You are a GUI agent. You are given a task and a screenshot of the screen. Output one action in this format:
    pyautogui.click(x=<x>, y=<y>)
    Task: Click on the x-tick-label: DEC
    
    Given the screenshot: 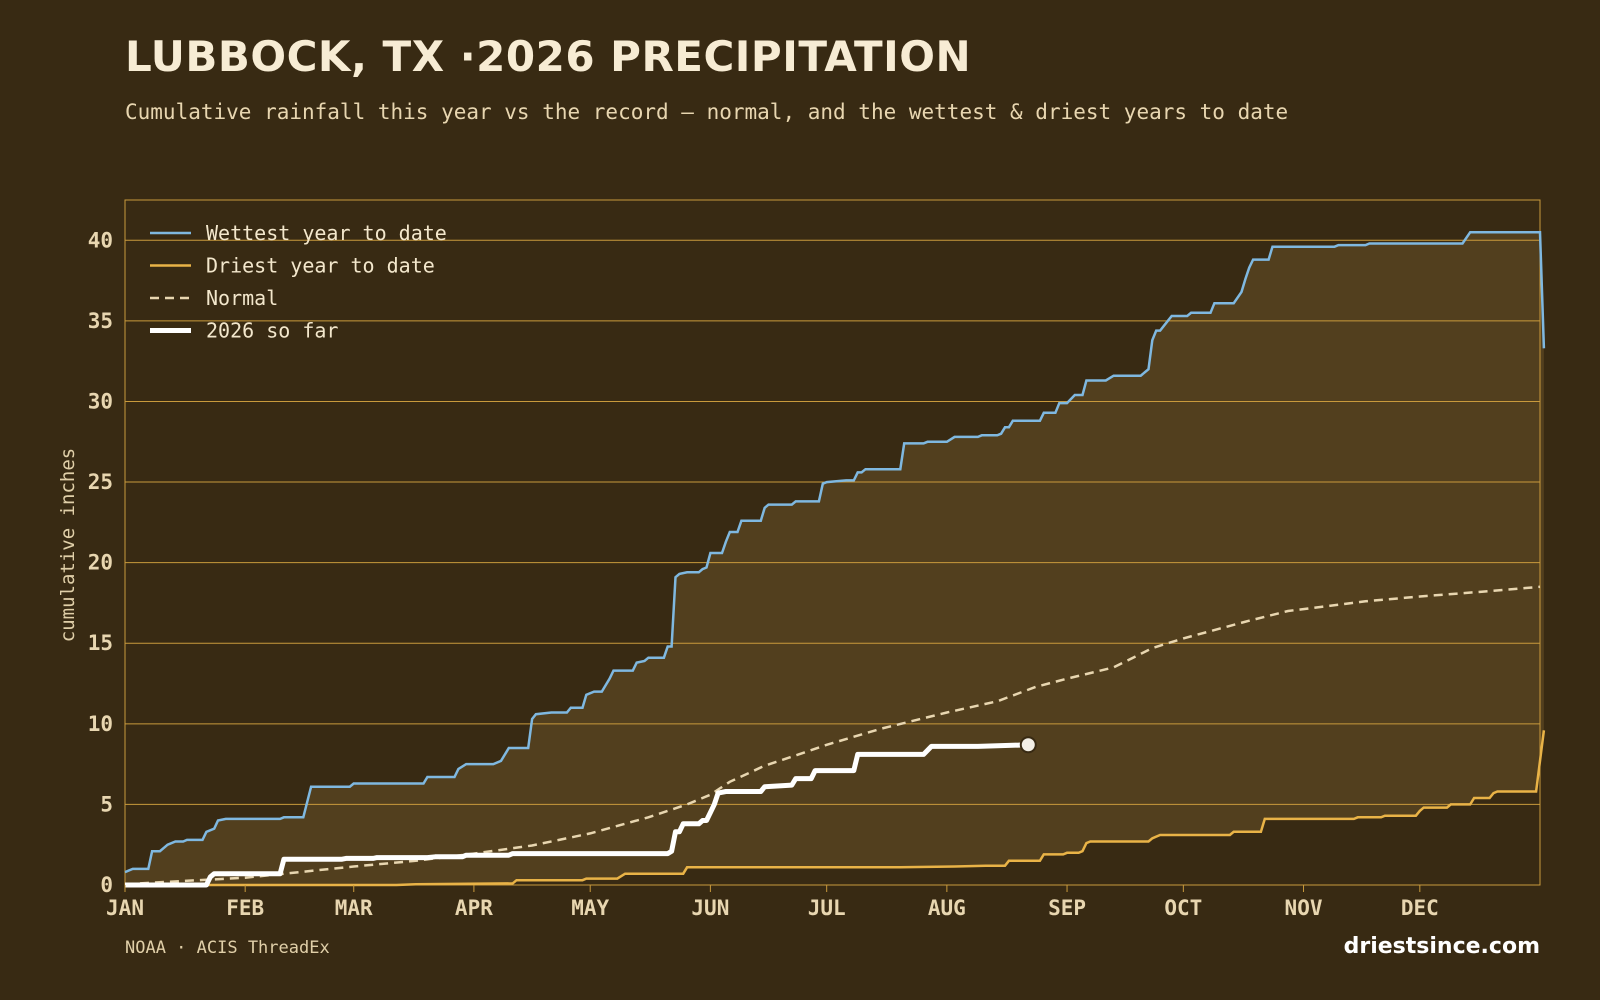 What is the action you would take?
    pyautogui.click(x=1420, y=908)
    